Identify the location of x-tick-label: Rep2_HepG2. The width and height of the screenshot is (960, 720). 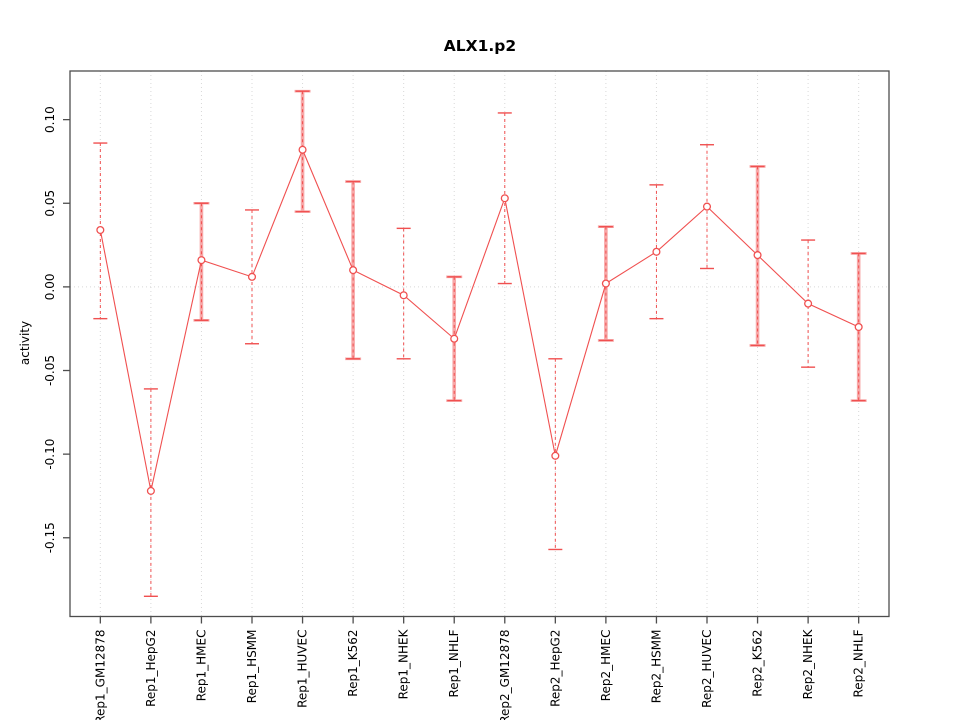
(555, 668).